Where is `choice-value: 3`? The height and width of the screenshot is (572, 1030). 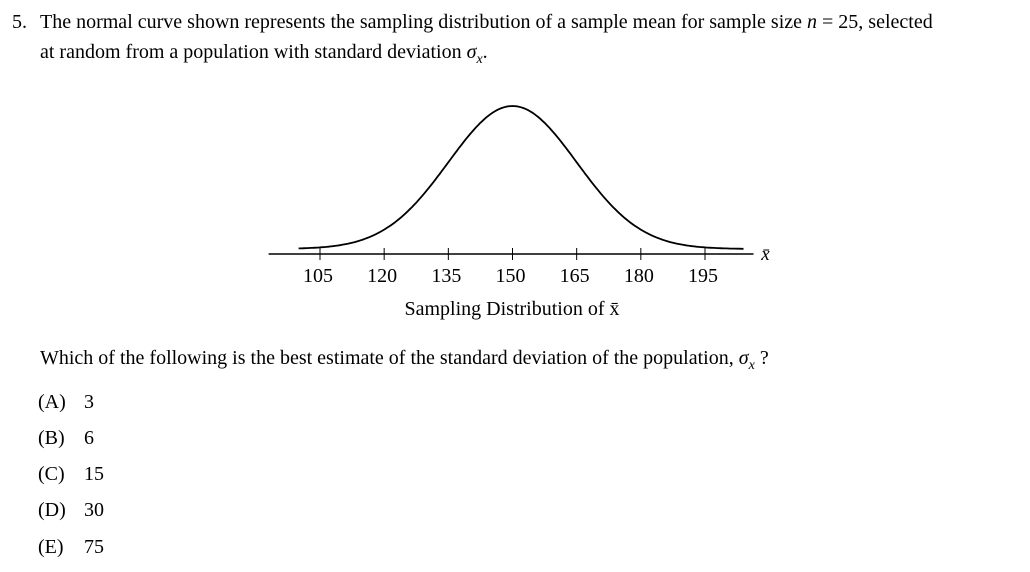
choice-value: 3 is located at coordinates (89, 402).